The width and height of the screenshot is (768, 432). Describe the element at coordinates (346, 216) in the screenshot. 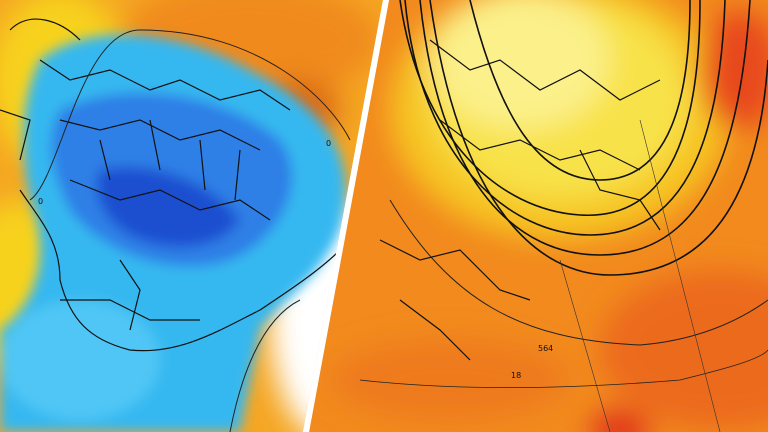

I see `divider` at that location.